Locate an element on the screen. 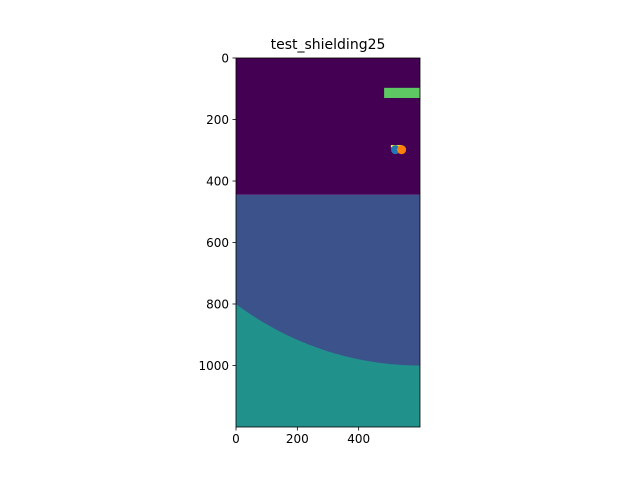  y-tick-label: 800 is located at coordinates (217, 305).